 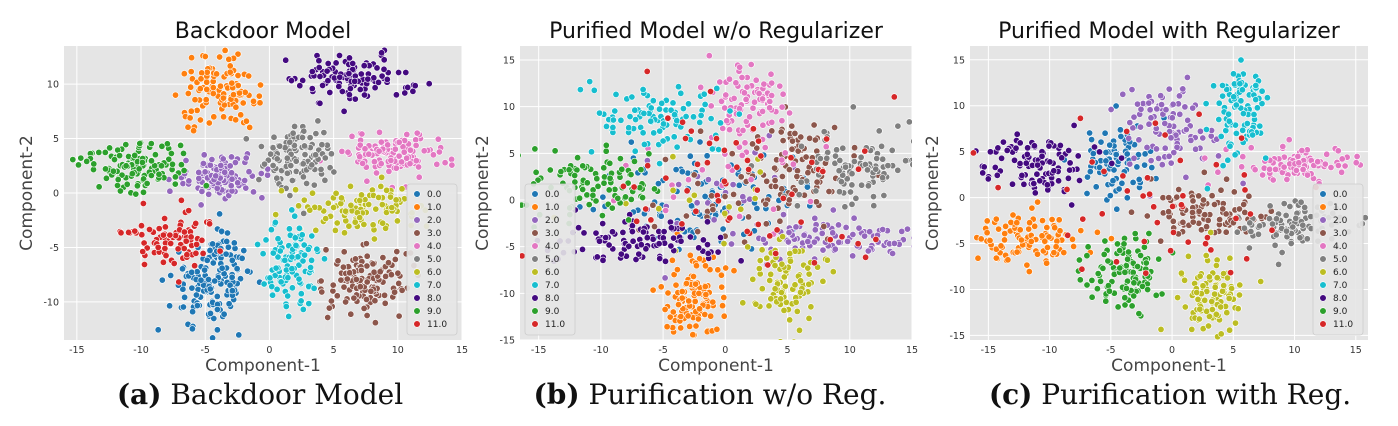 What do you see at coordinates (552, 260) in the screenshot?
I see `legend-label: 5.0` at bounding box center [552, 260].